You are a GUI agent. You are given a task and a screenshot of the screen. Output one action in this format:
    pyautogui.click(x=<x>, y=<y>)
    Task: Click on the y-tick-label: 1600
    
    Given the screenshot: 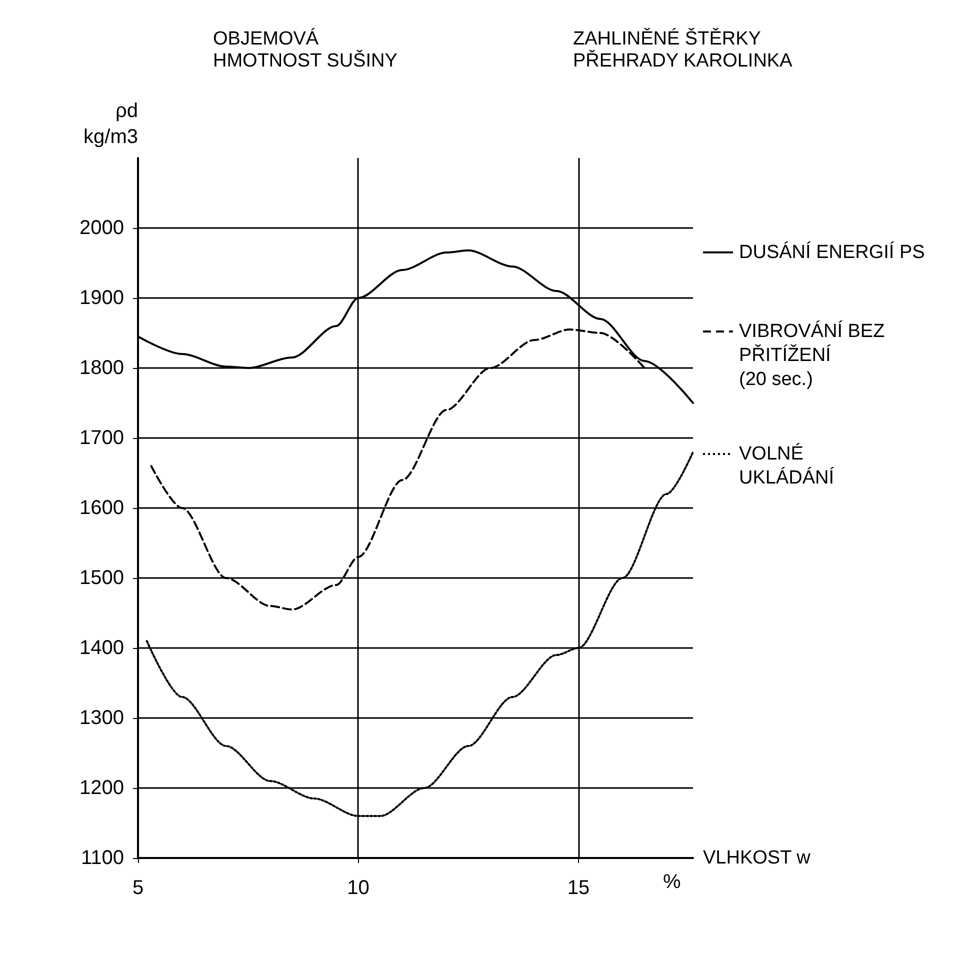 What is the action you would take?
    pyautogui.click(x=102, y=508)
    